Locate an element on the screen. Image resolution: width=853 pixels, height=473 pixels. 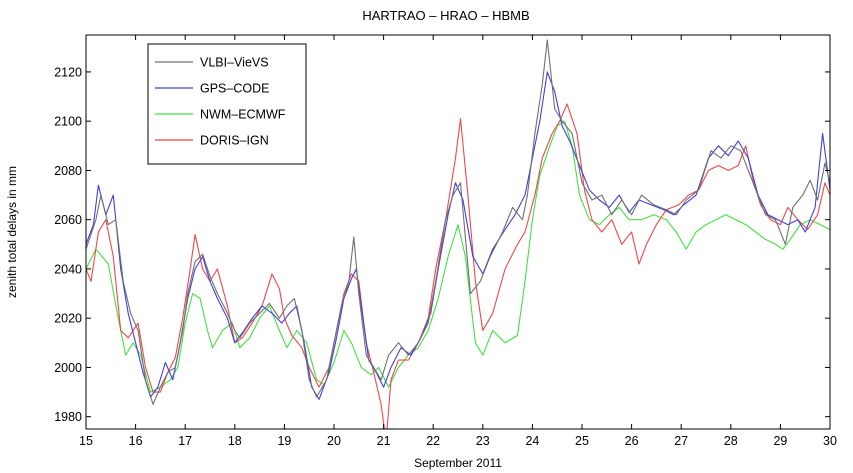
x-tick-label: 24 is located at coordinates (532, 441).